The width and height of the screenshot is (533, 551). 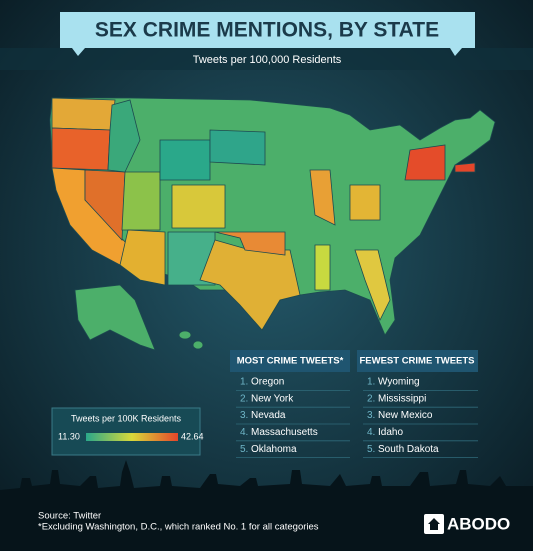 I want to click on subtitle: Tweets per 100,000 Residents, so click(x=267, y=60).